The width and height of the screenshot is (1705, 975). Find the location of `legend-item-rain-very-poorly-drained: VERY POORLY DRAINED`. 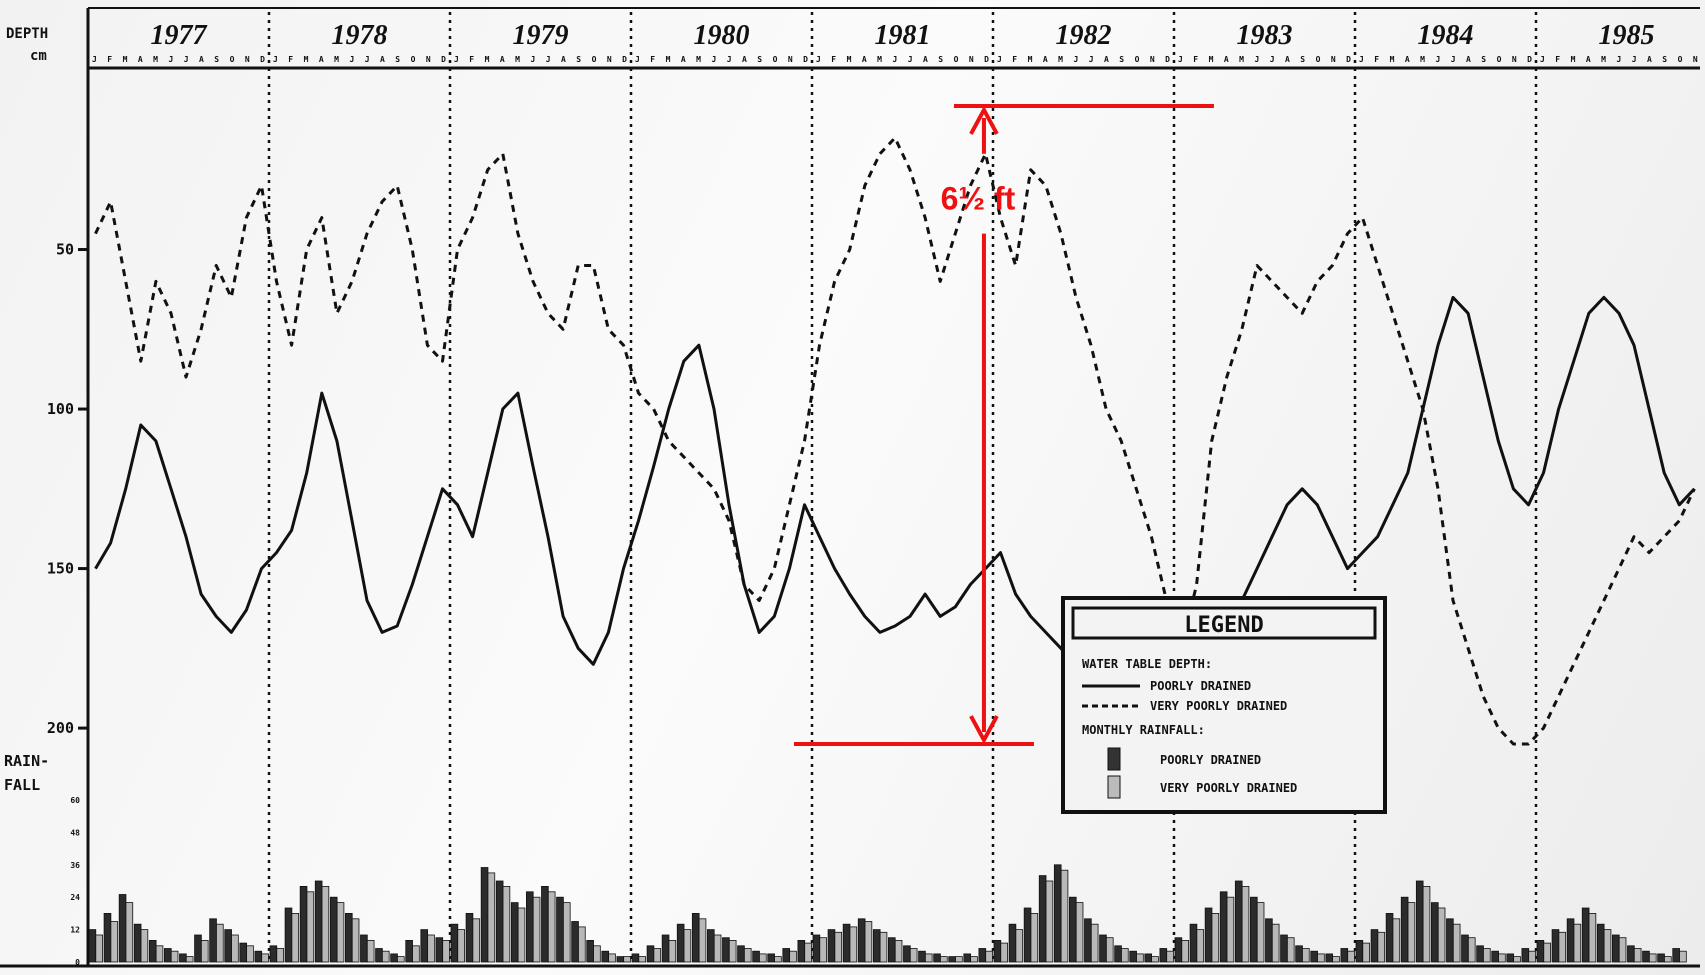

legend-item-rain-very-poorly-drained: VERY POORLY DRAINED is located at coordinates (1228, 788).